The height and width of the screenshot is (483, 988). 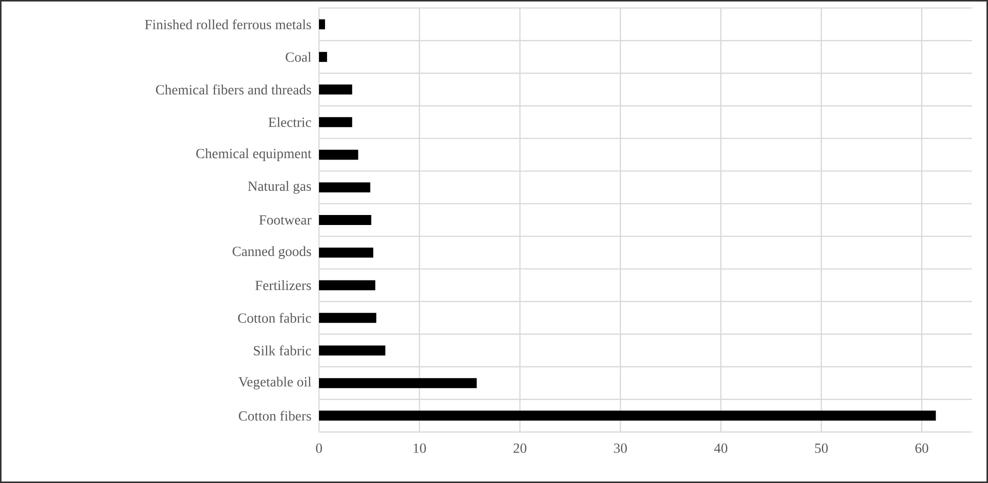 I want to click on y-tick-label: Chemical fibers and threads, so click(x=234, y=89).